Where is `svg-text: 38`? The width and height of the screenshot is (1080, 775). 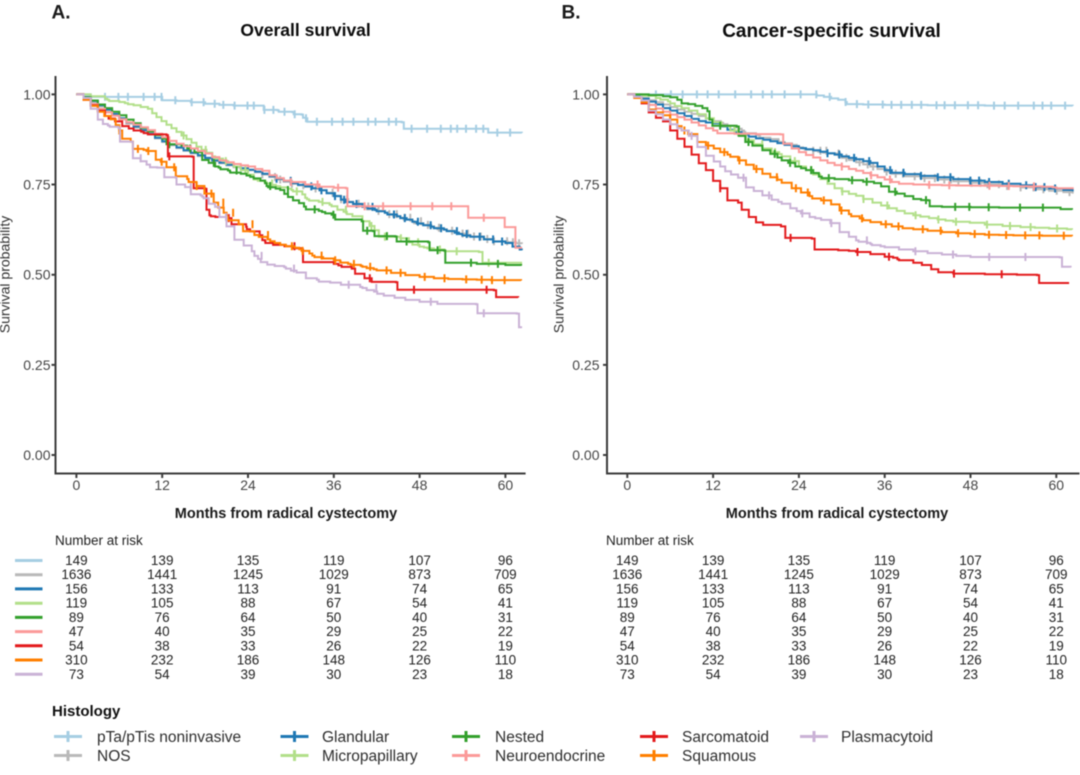 svg-text: 38 is located at coordinates (162, 645).